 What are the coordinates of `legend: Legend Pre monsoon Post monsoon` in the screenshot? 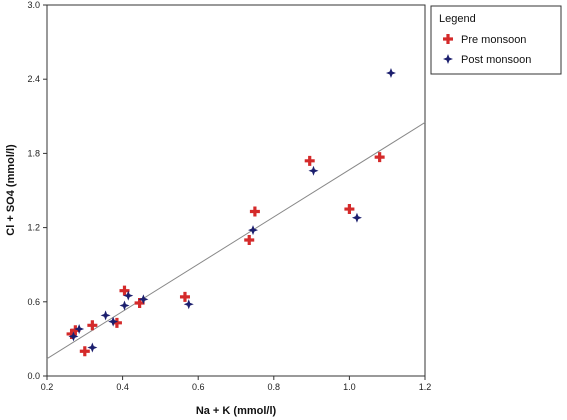 It's located at (496, 40).